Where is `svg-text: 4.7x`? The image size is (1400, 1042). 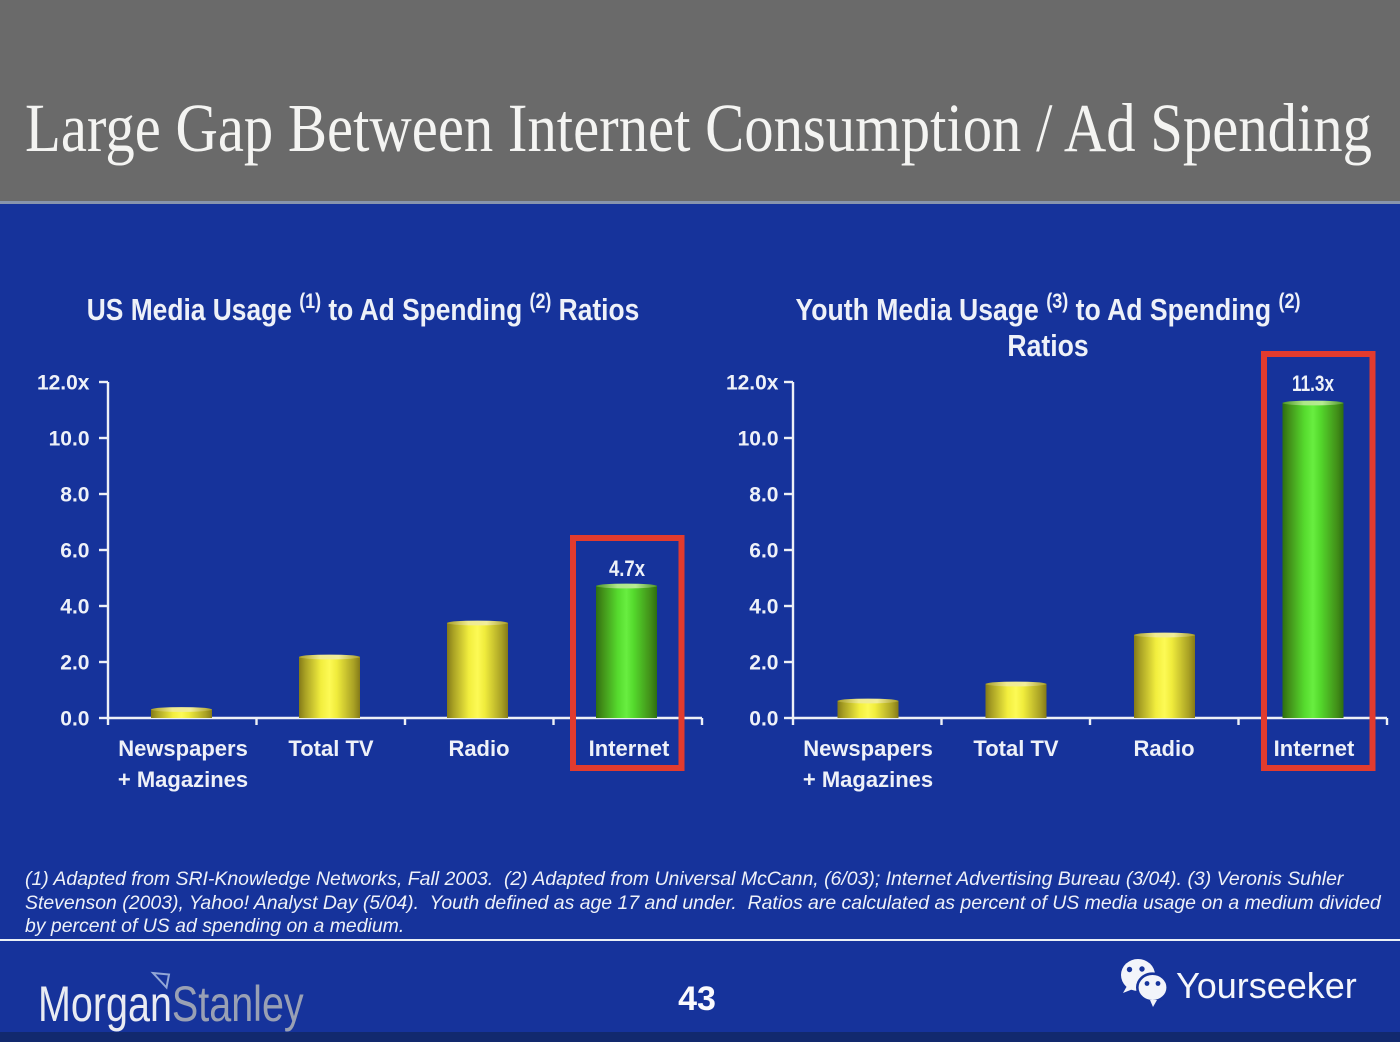 svg-text: 4.7x is located at coordinates (627, 568).